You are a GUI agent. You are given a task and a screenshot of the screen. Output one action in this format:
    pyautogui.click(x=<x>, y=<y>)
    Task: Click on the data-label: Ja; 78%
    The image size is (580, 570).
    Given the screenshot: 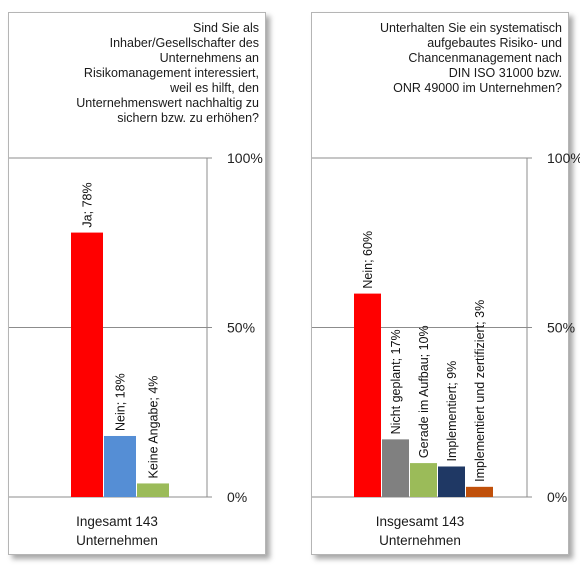 What is the action you would take?
    pyautogui.click(x=88, y=204)
    